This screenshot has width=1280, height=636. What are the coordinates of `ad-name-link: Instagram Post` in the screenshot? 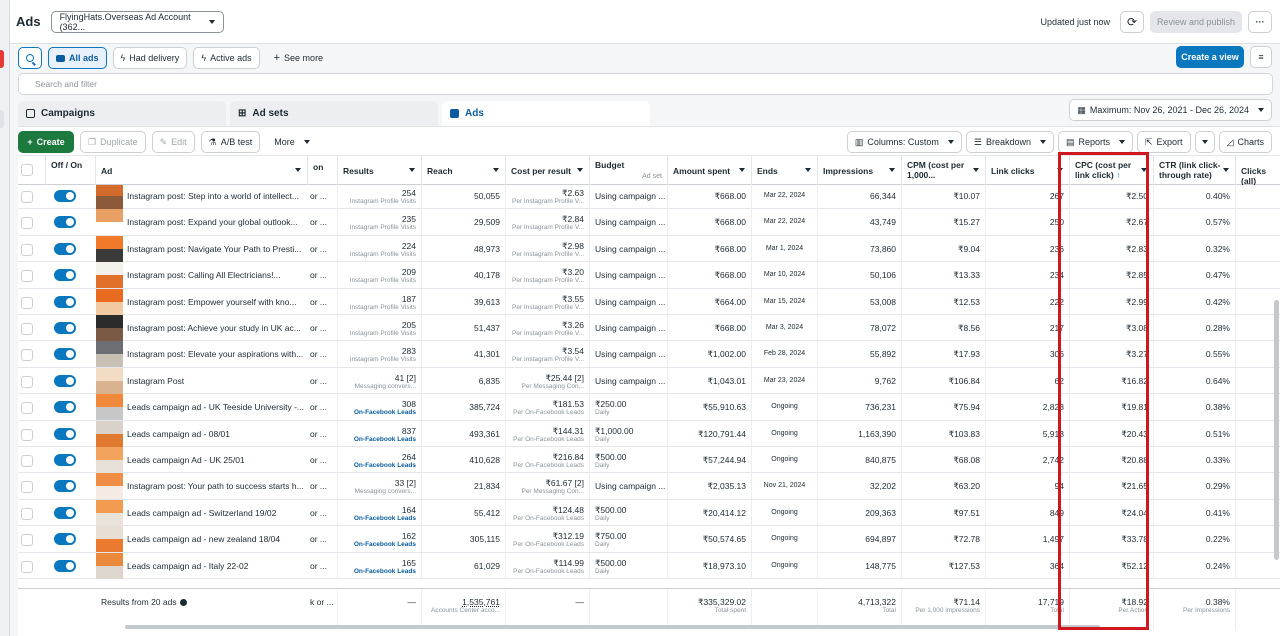 It's located at (156, 380).